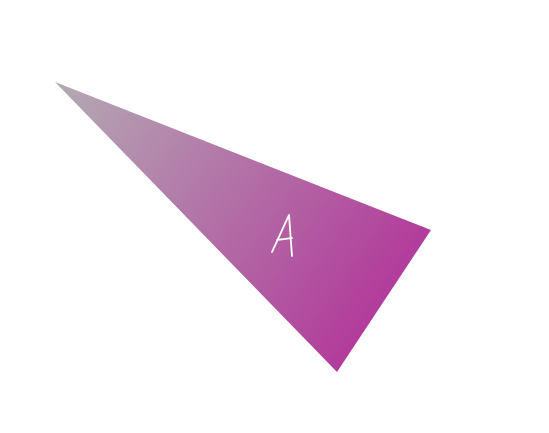 The image size is (549, 433). I want to click on triangle-label: A, so click(283, 235).